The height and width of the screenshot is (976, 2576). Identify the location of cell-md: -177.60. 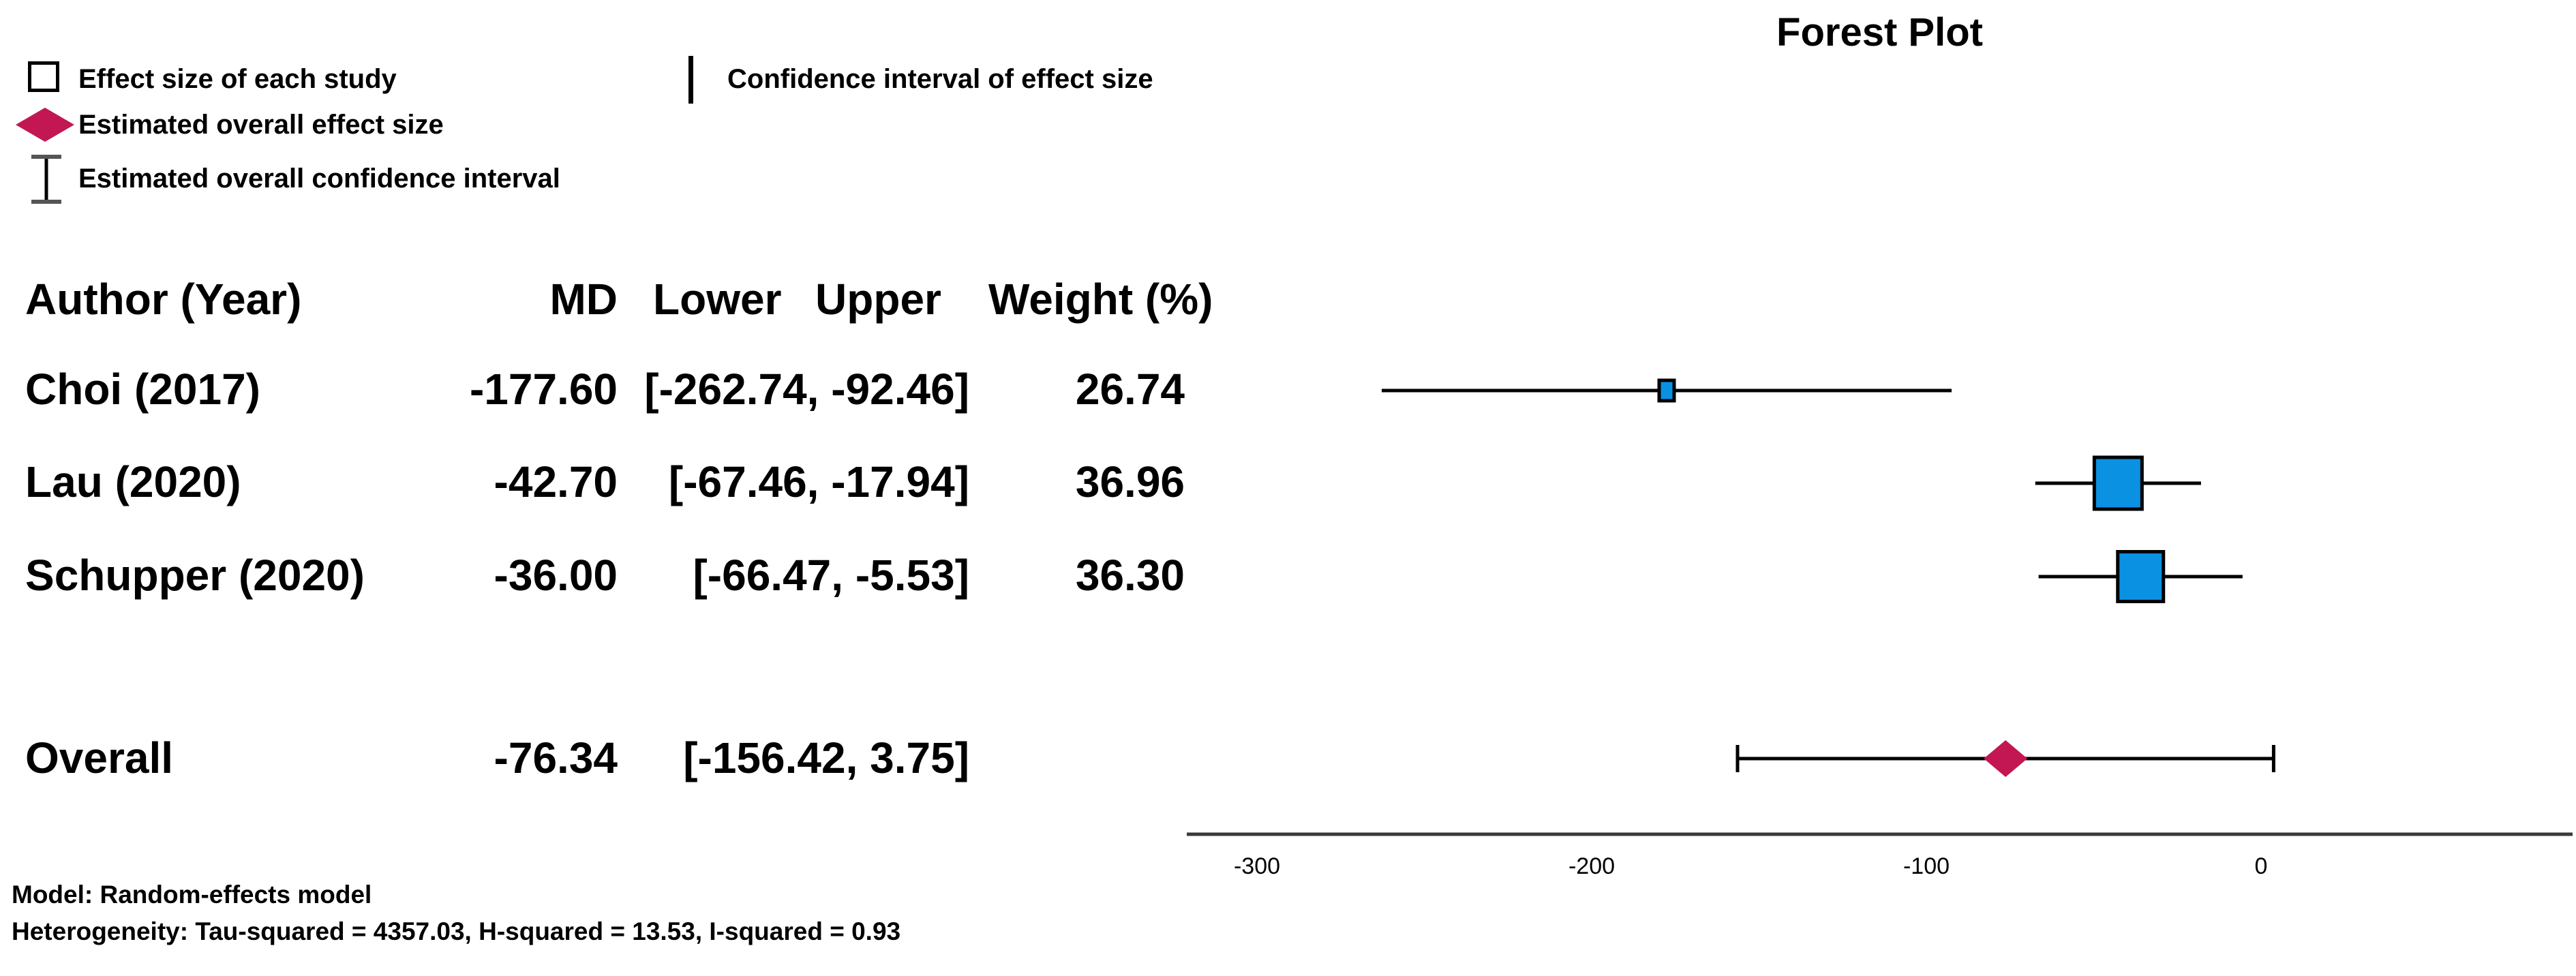
(544, 389).